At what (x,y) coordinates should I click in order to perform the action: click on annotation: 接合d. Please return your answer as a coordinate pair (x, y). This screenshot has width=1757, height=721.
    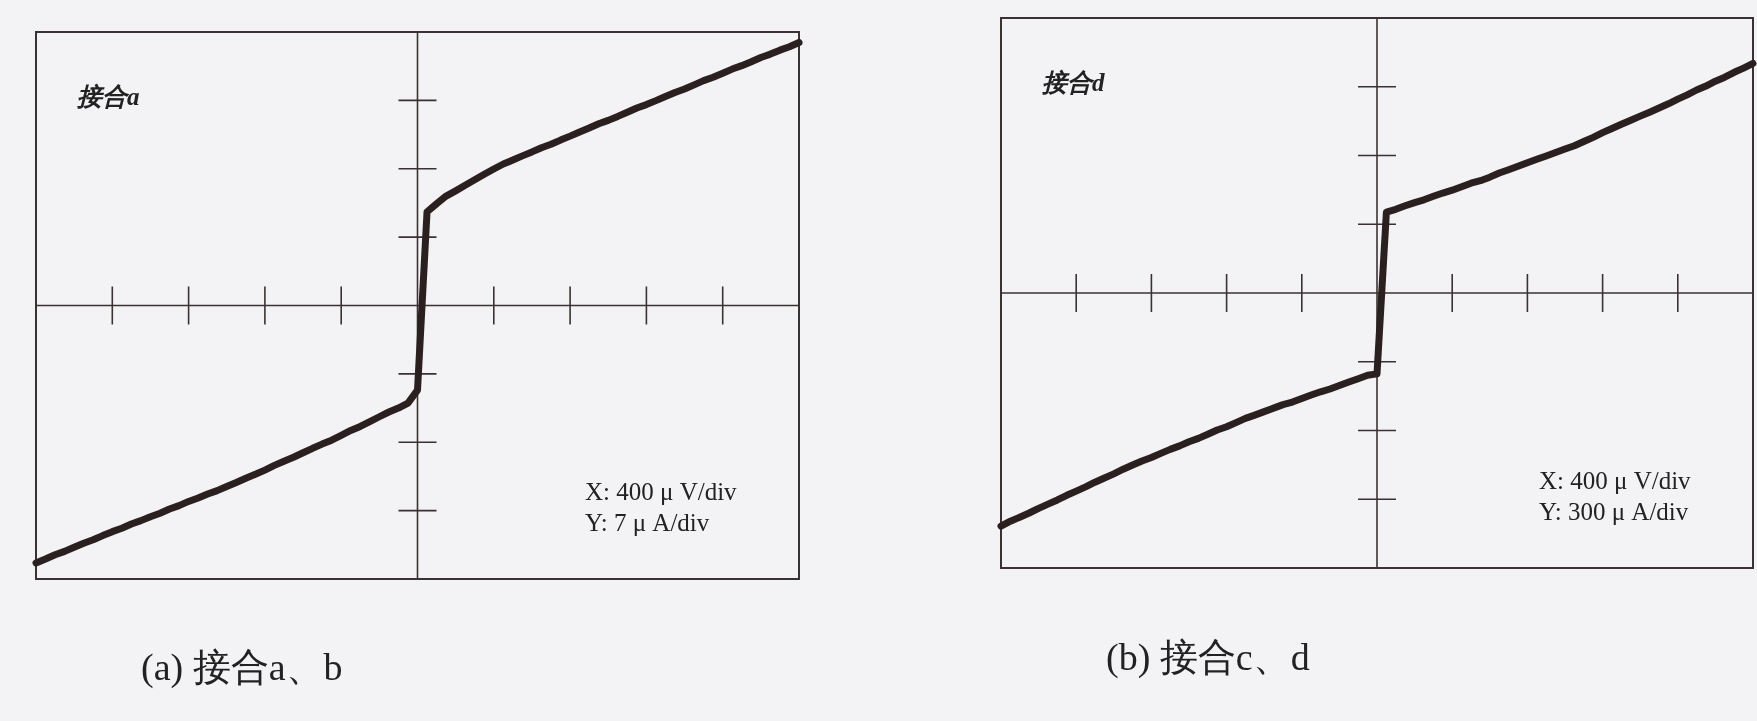
    Looking at the image, I should click on (1073, 82).